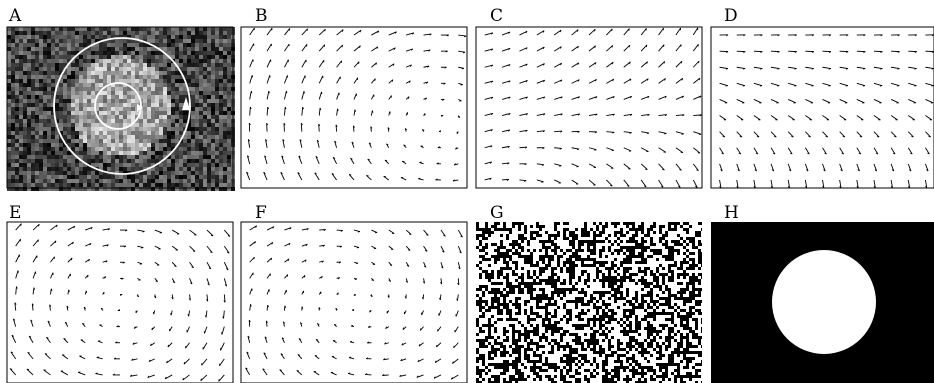  I want to click on panel-label-c: C, so click(496, 16).